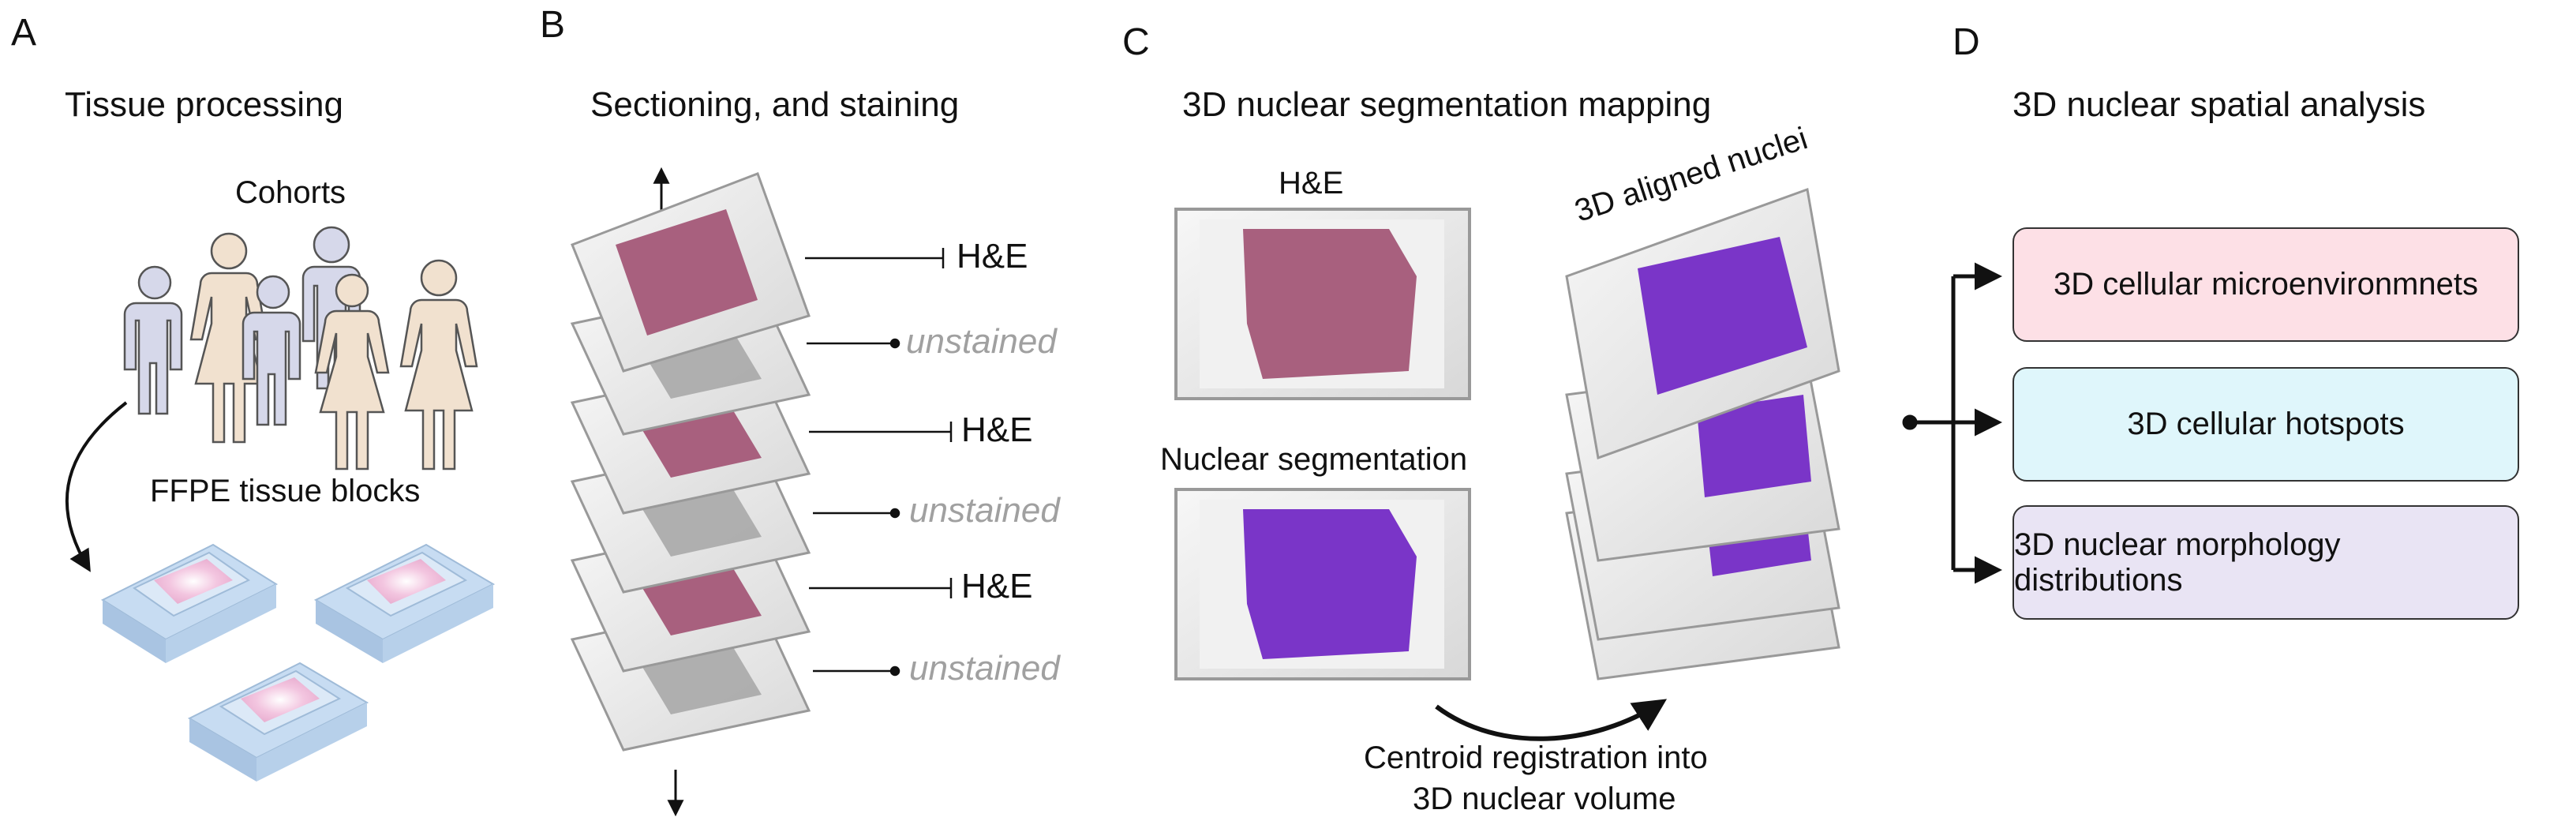 This screenshot has height=836, width=2576. I want to click on analysis-box-label: 3D cellular hotspots, so click(2266, 424).